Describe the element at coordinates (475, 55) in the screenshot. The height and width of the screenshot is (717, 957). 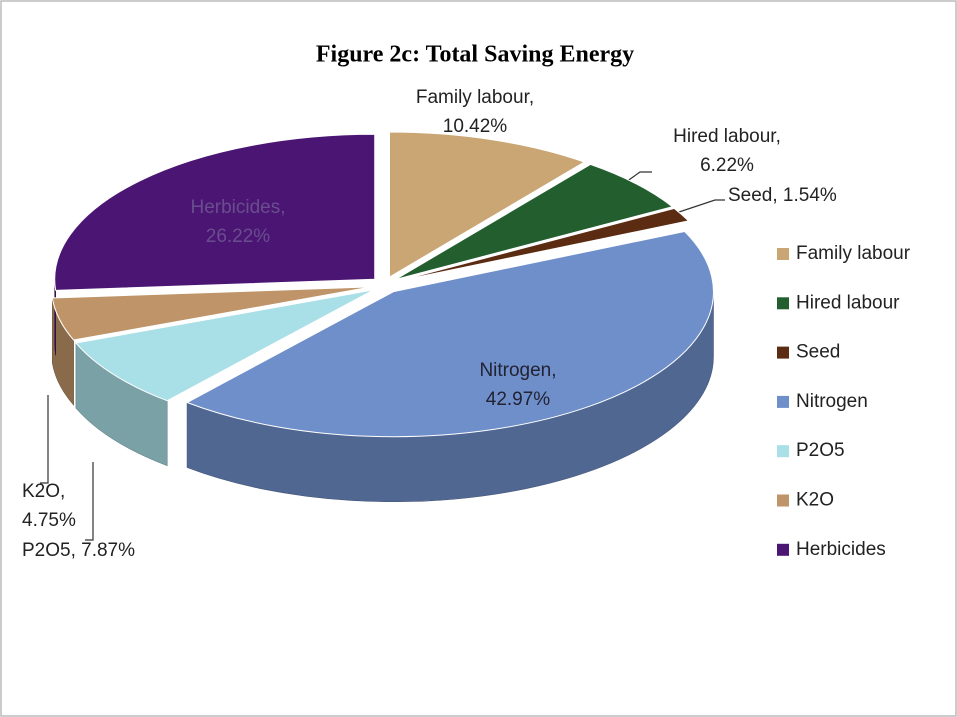
I see `chart-title: Figure 2c: Total Saving Energy` at that location.